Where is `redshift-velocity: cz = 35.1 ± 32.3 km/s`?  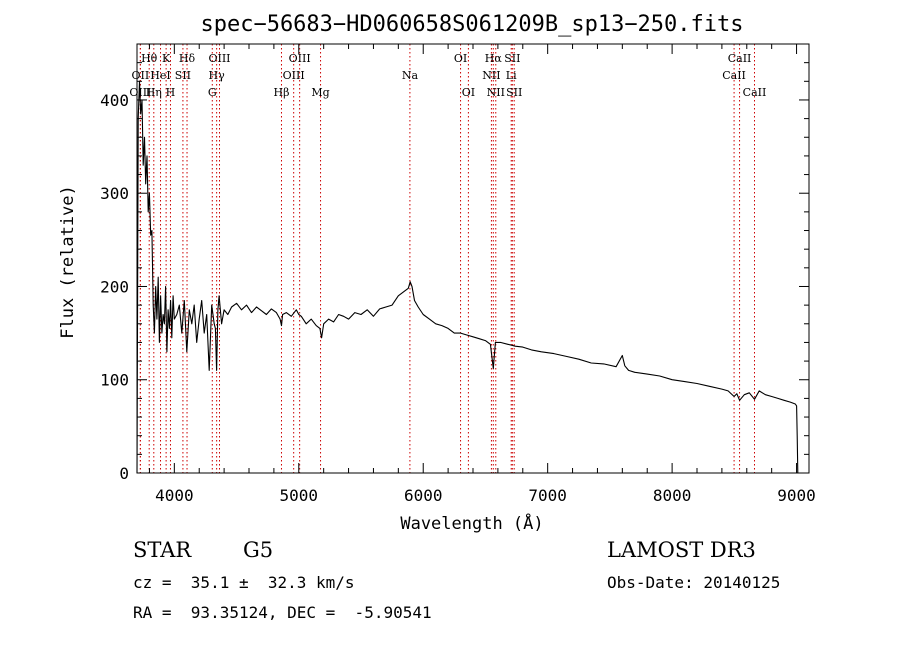
redshift-velocity: cz = 35.1 ± 32.3 km/s is located at coordinates (244, 582).